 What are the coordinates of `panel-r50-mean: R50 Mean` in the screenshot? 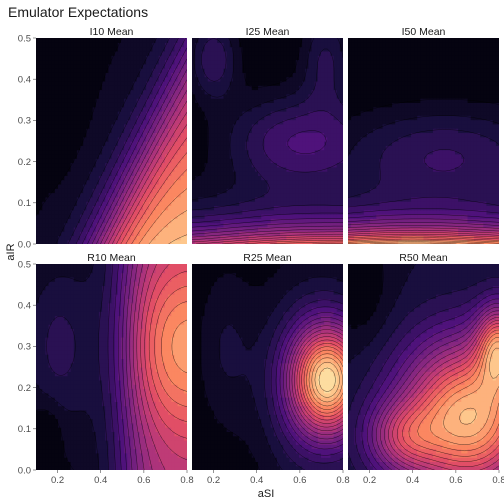 It's located at (423, 360).